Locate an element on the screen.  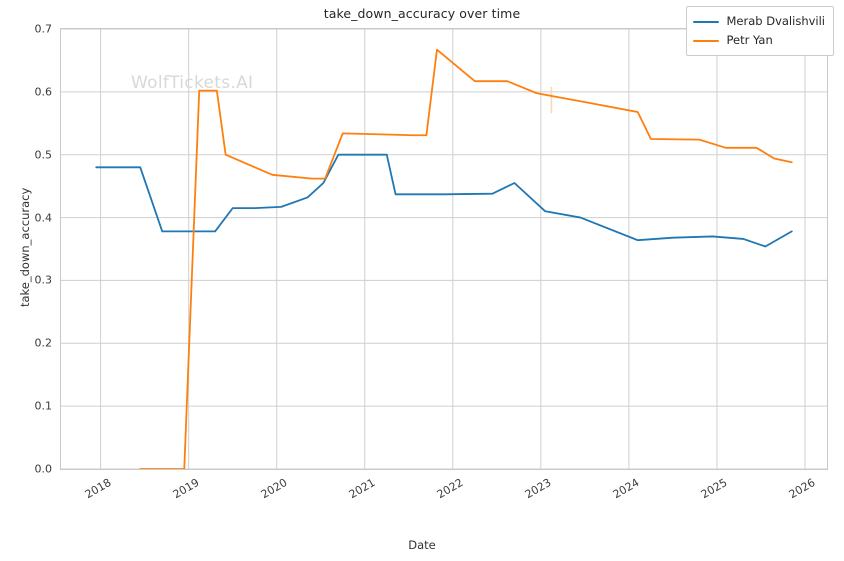
legend-item-1: Petr Yan is located at coordinates (759, 40).